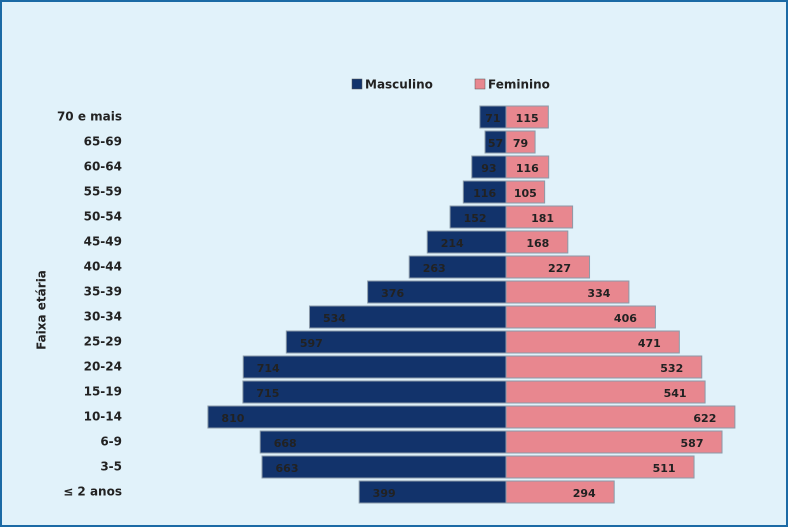  I want to click on value-label: 294, so click(584, 493).